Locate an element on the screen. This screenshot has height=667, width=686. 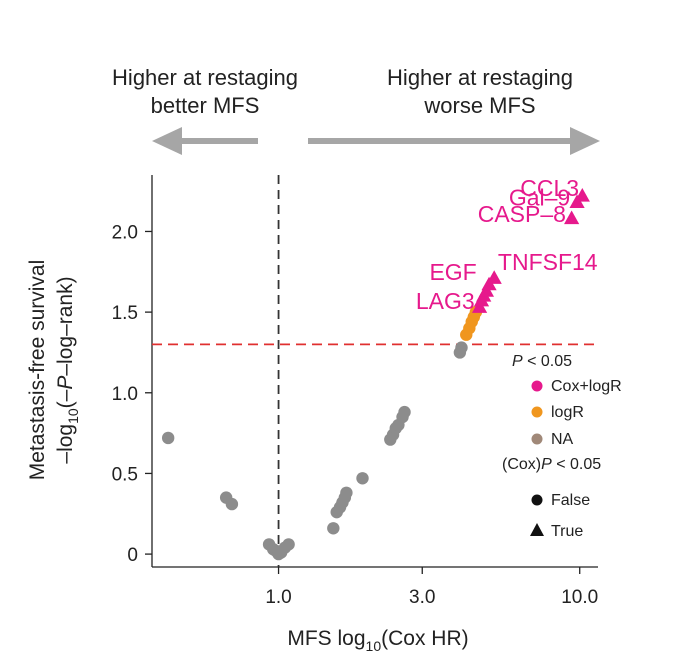
legend-marker-logr is located at coordinates (537, 412).